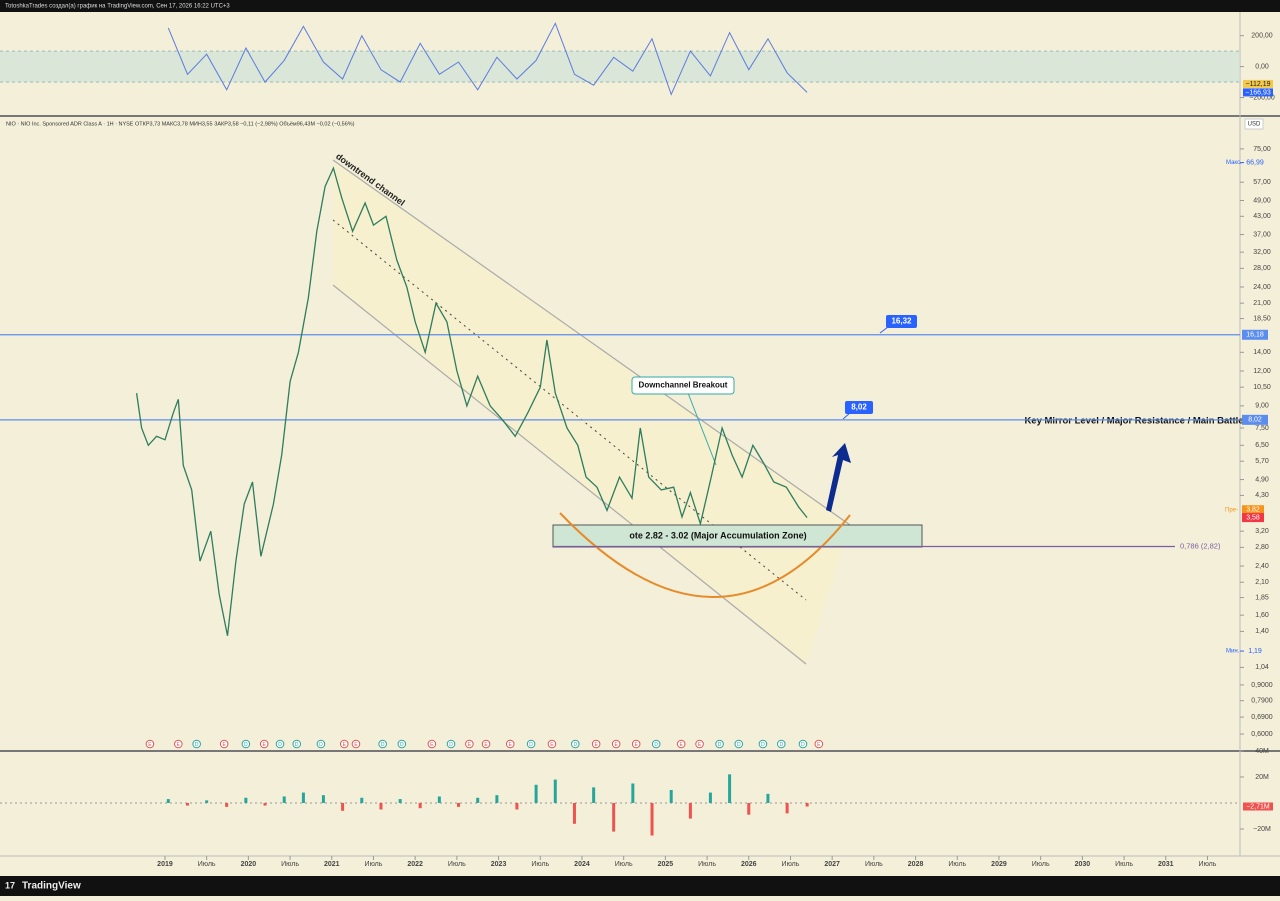  What do you see at coordinates (1255, 420) in the screenshot?
I see `level-tag-label: 8,02` at bounding box center [1255, 420].